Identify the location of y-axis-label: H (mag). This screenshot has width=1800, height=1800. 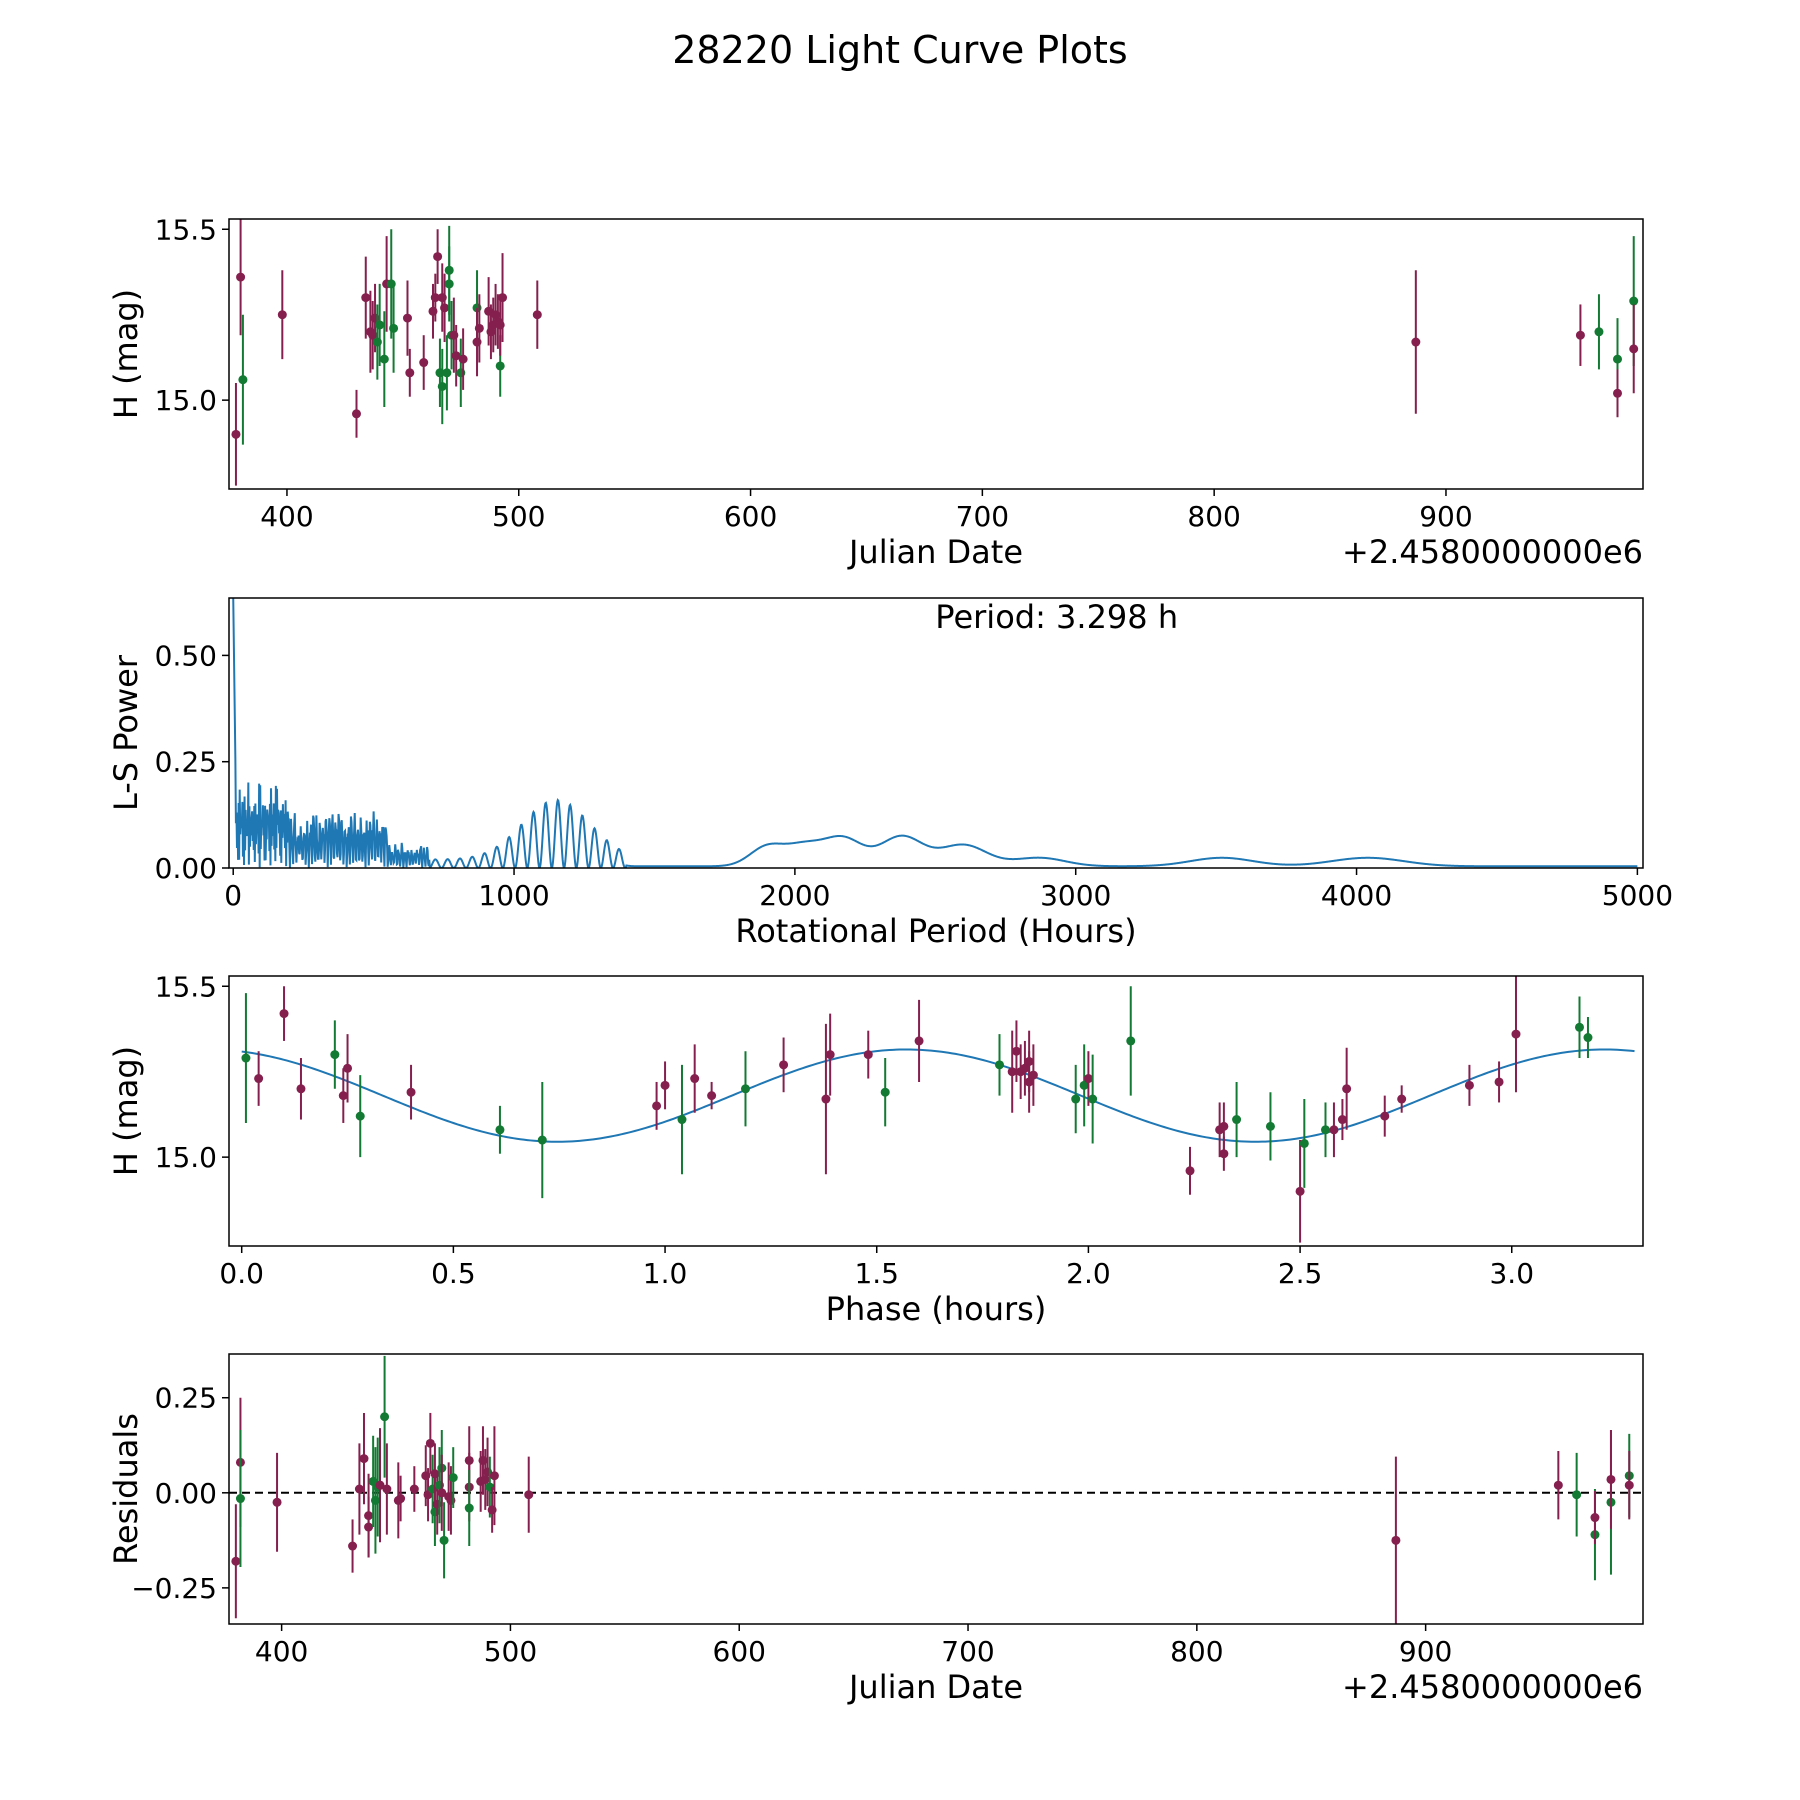
(126, 354).